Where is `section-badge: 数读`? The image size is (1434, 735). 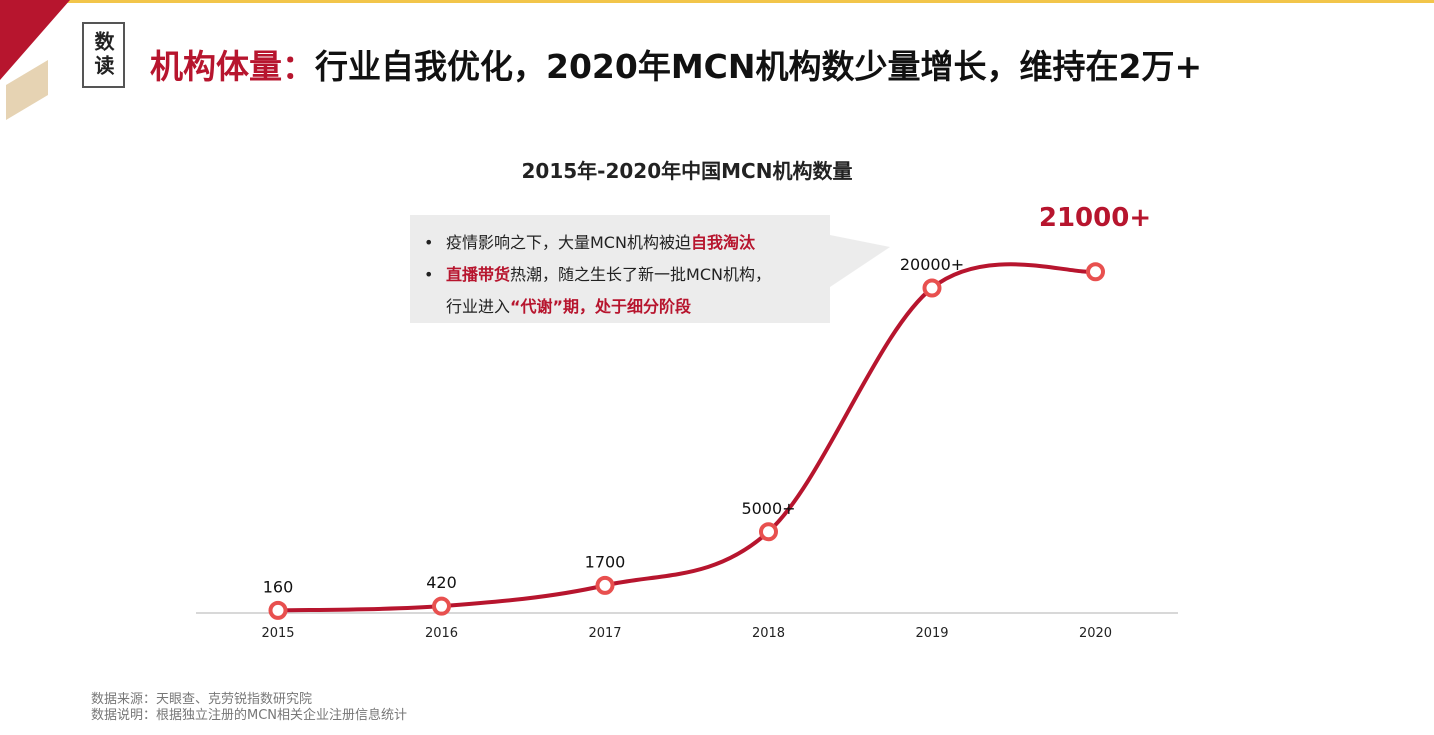
section-badge: 数读 is located at coordinates (103, 55).